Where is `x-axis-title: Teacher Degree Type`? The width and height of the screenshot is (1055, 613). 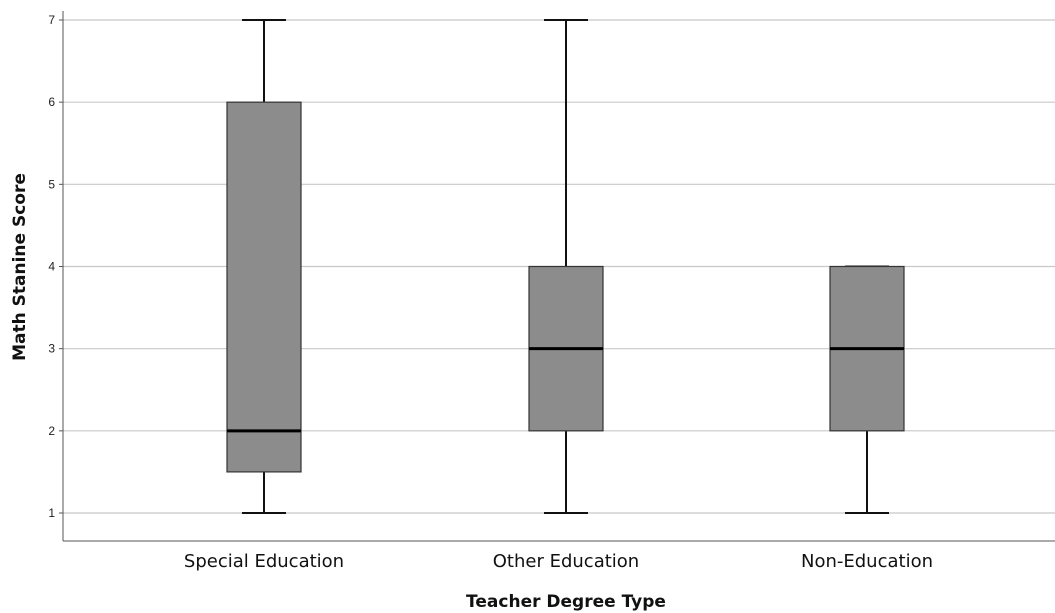
x-axis-title: Teacher Degree Type is located at coordinates (566, 602).